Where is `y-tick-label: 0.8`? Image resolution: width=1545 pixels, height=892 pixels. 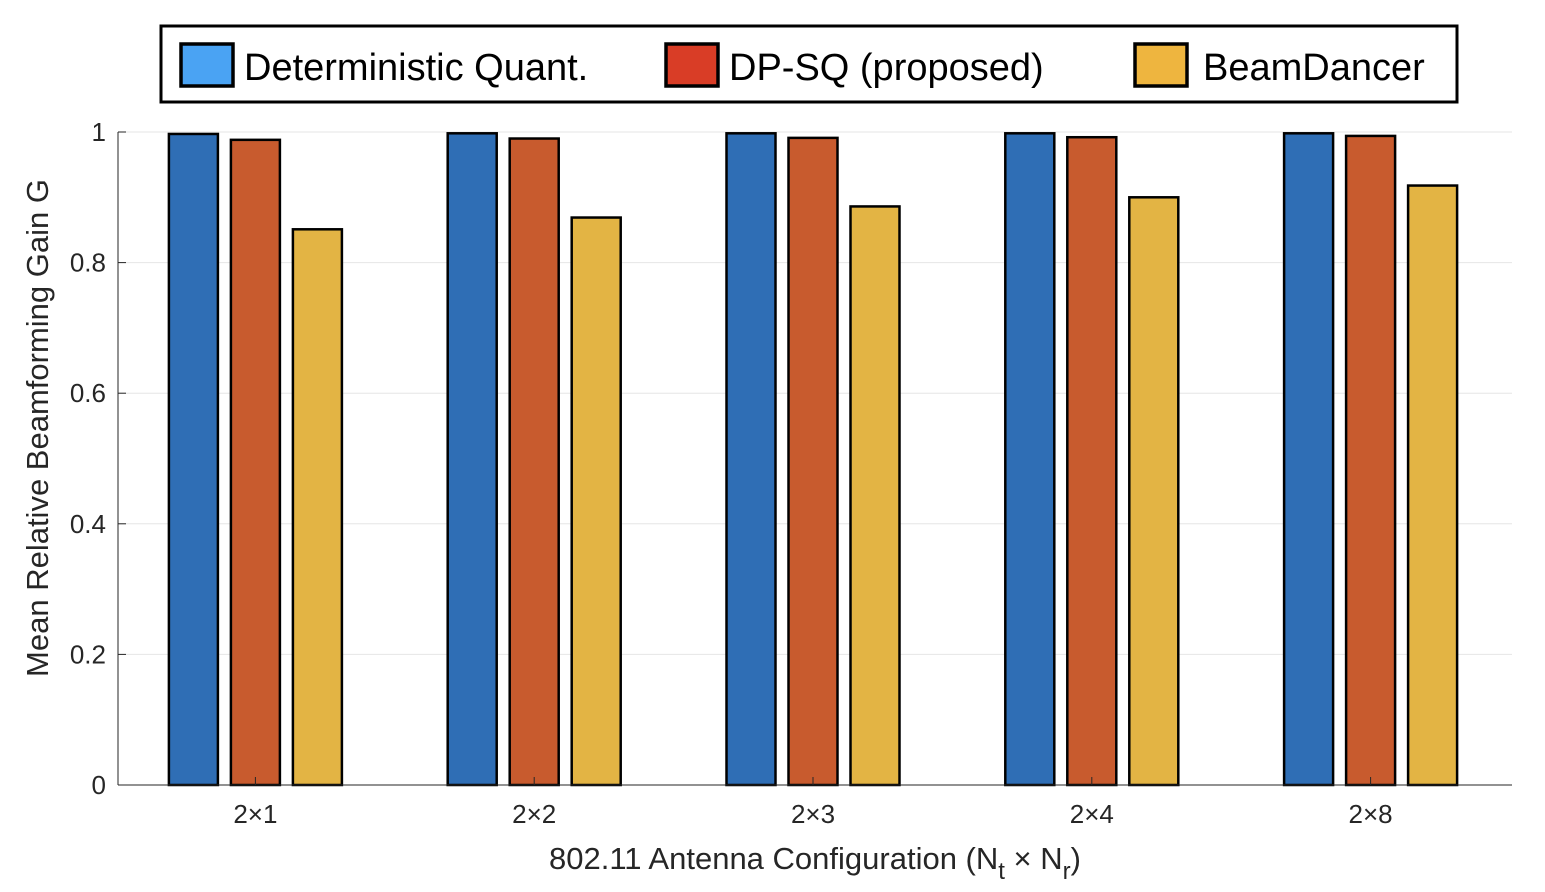 y-tick-label: 0.8 is located at coordinates (88, 263).